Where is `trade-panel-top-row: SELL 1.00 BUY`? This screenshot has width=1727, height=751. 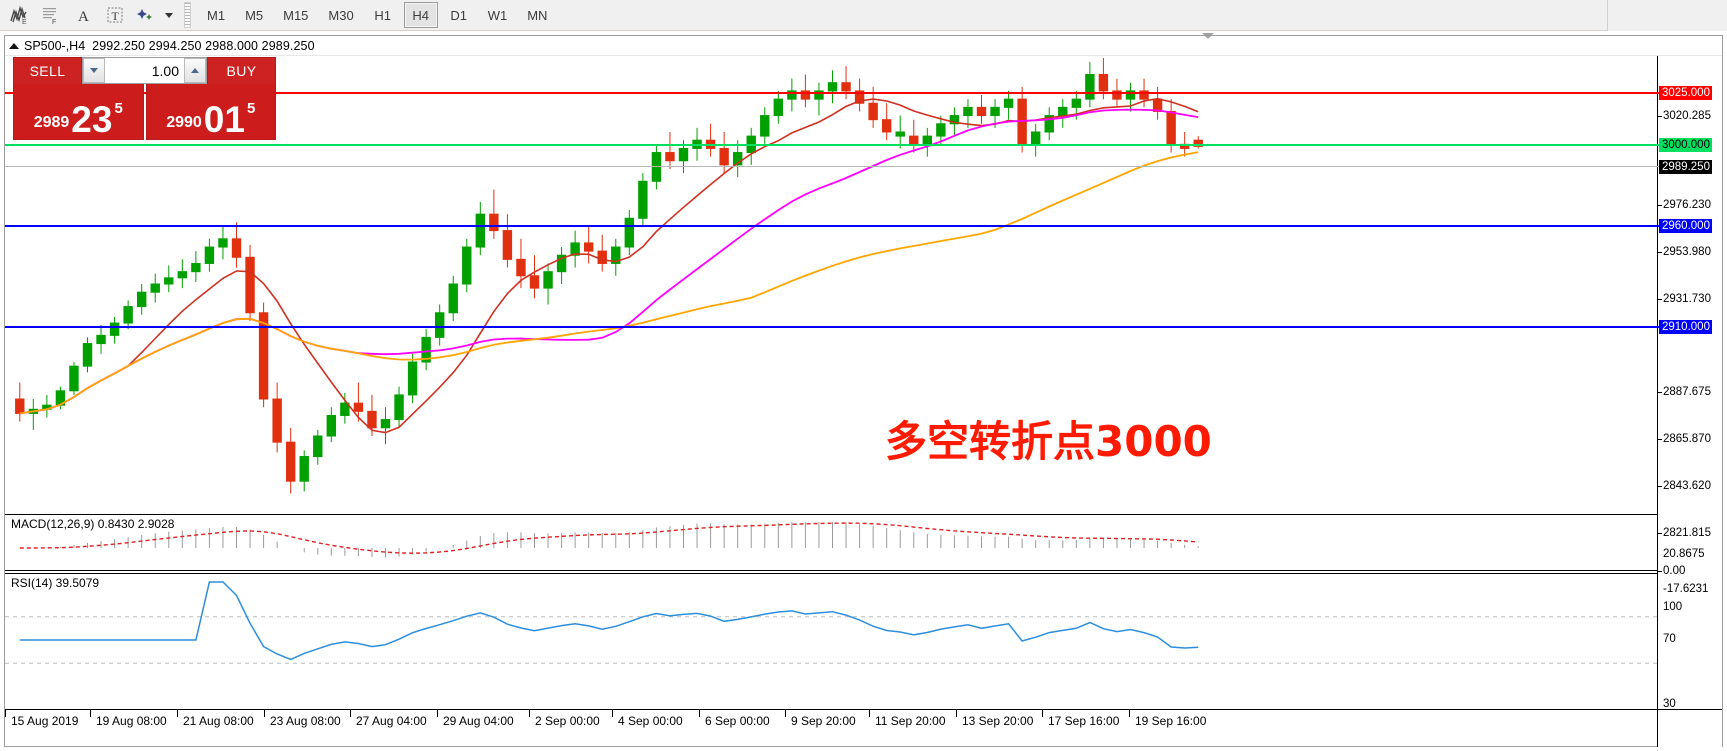 trade-panel-top-row: SELL 1.00 BUY is located at coordinates (144, 70).